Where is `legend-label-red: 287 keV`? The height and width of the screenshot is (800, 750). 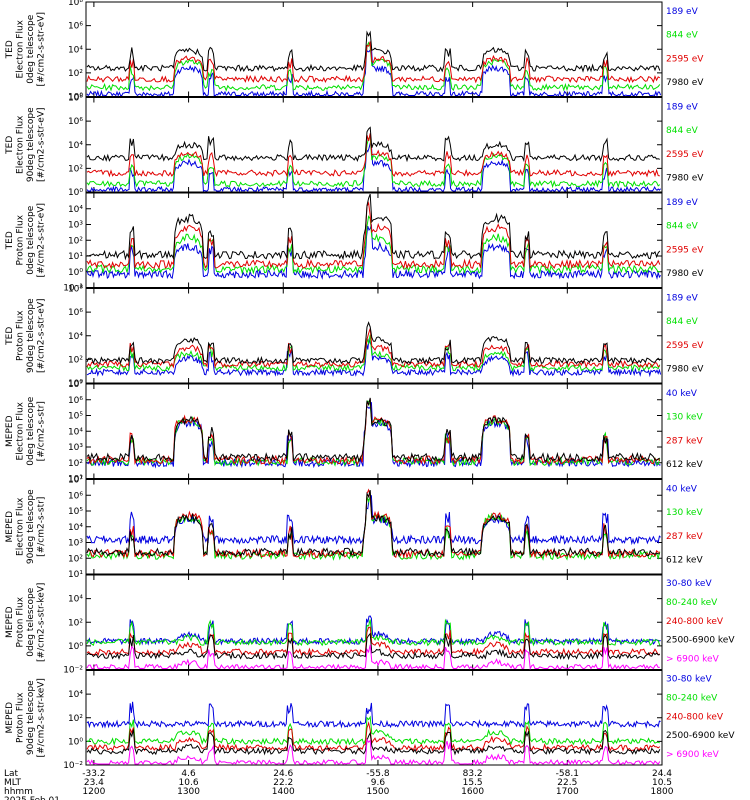
legend-label-red: 287 keV is located at coordinates (684, 537).